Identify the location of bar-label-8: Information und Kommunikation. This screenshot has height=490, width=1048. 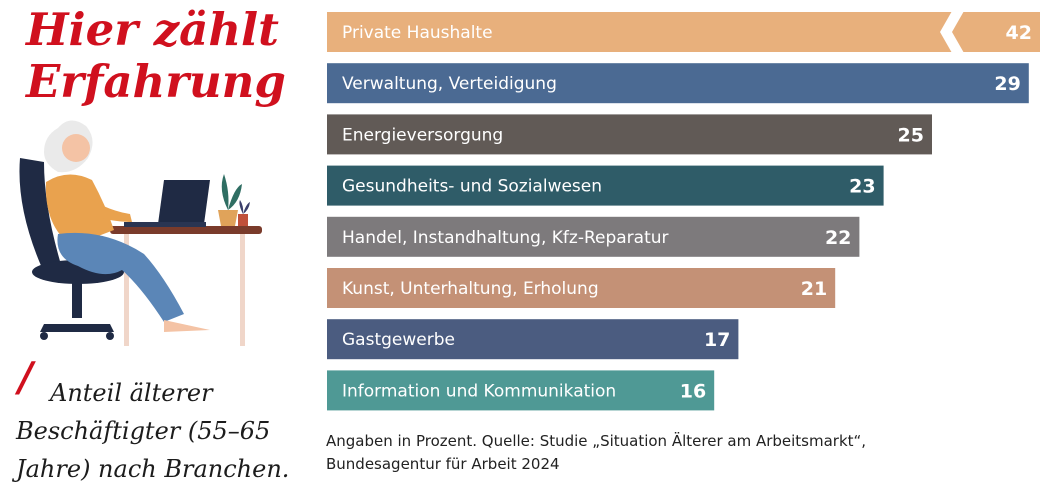
(479, 391).